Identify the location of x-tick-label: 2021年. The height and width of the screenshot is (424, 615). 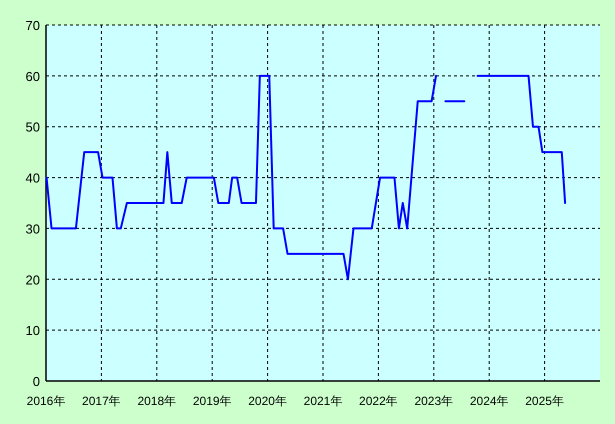
(323, 401).